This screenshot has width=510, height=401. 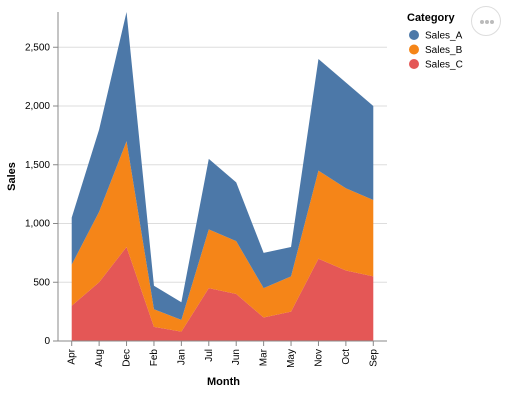 What do you see at coordinates (444, 65) in the screenshot?
I see `legend-label: Sales_C` at bounding box center [444, 65].